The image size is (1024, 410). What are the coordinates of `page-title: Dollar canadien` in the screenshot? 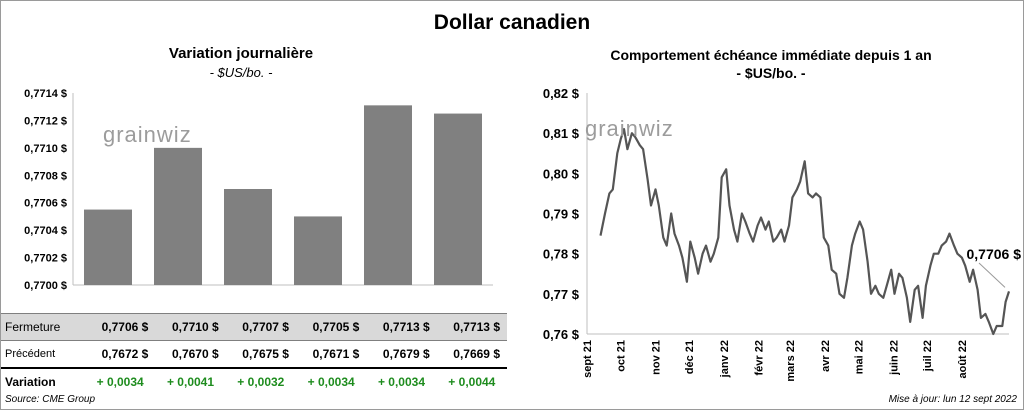 It's located at (512, 22).